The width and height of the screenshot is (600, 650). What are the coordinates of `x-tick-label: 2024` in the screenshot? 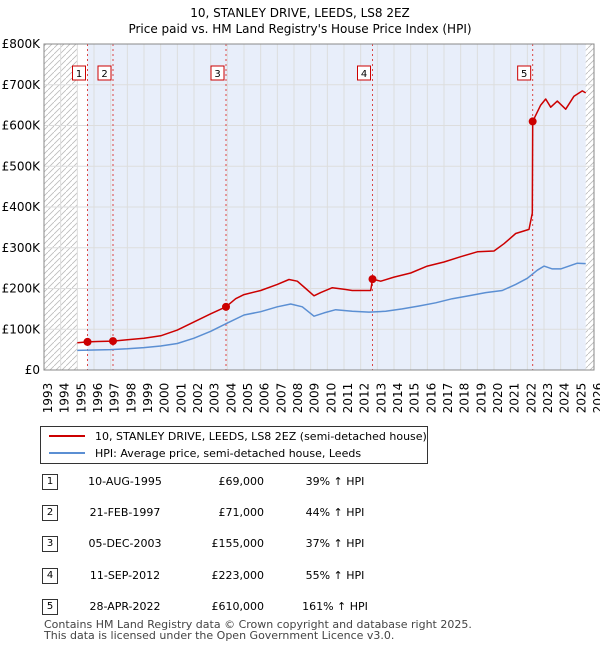 It's located at (565, 398).